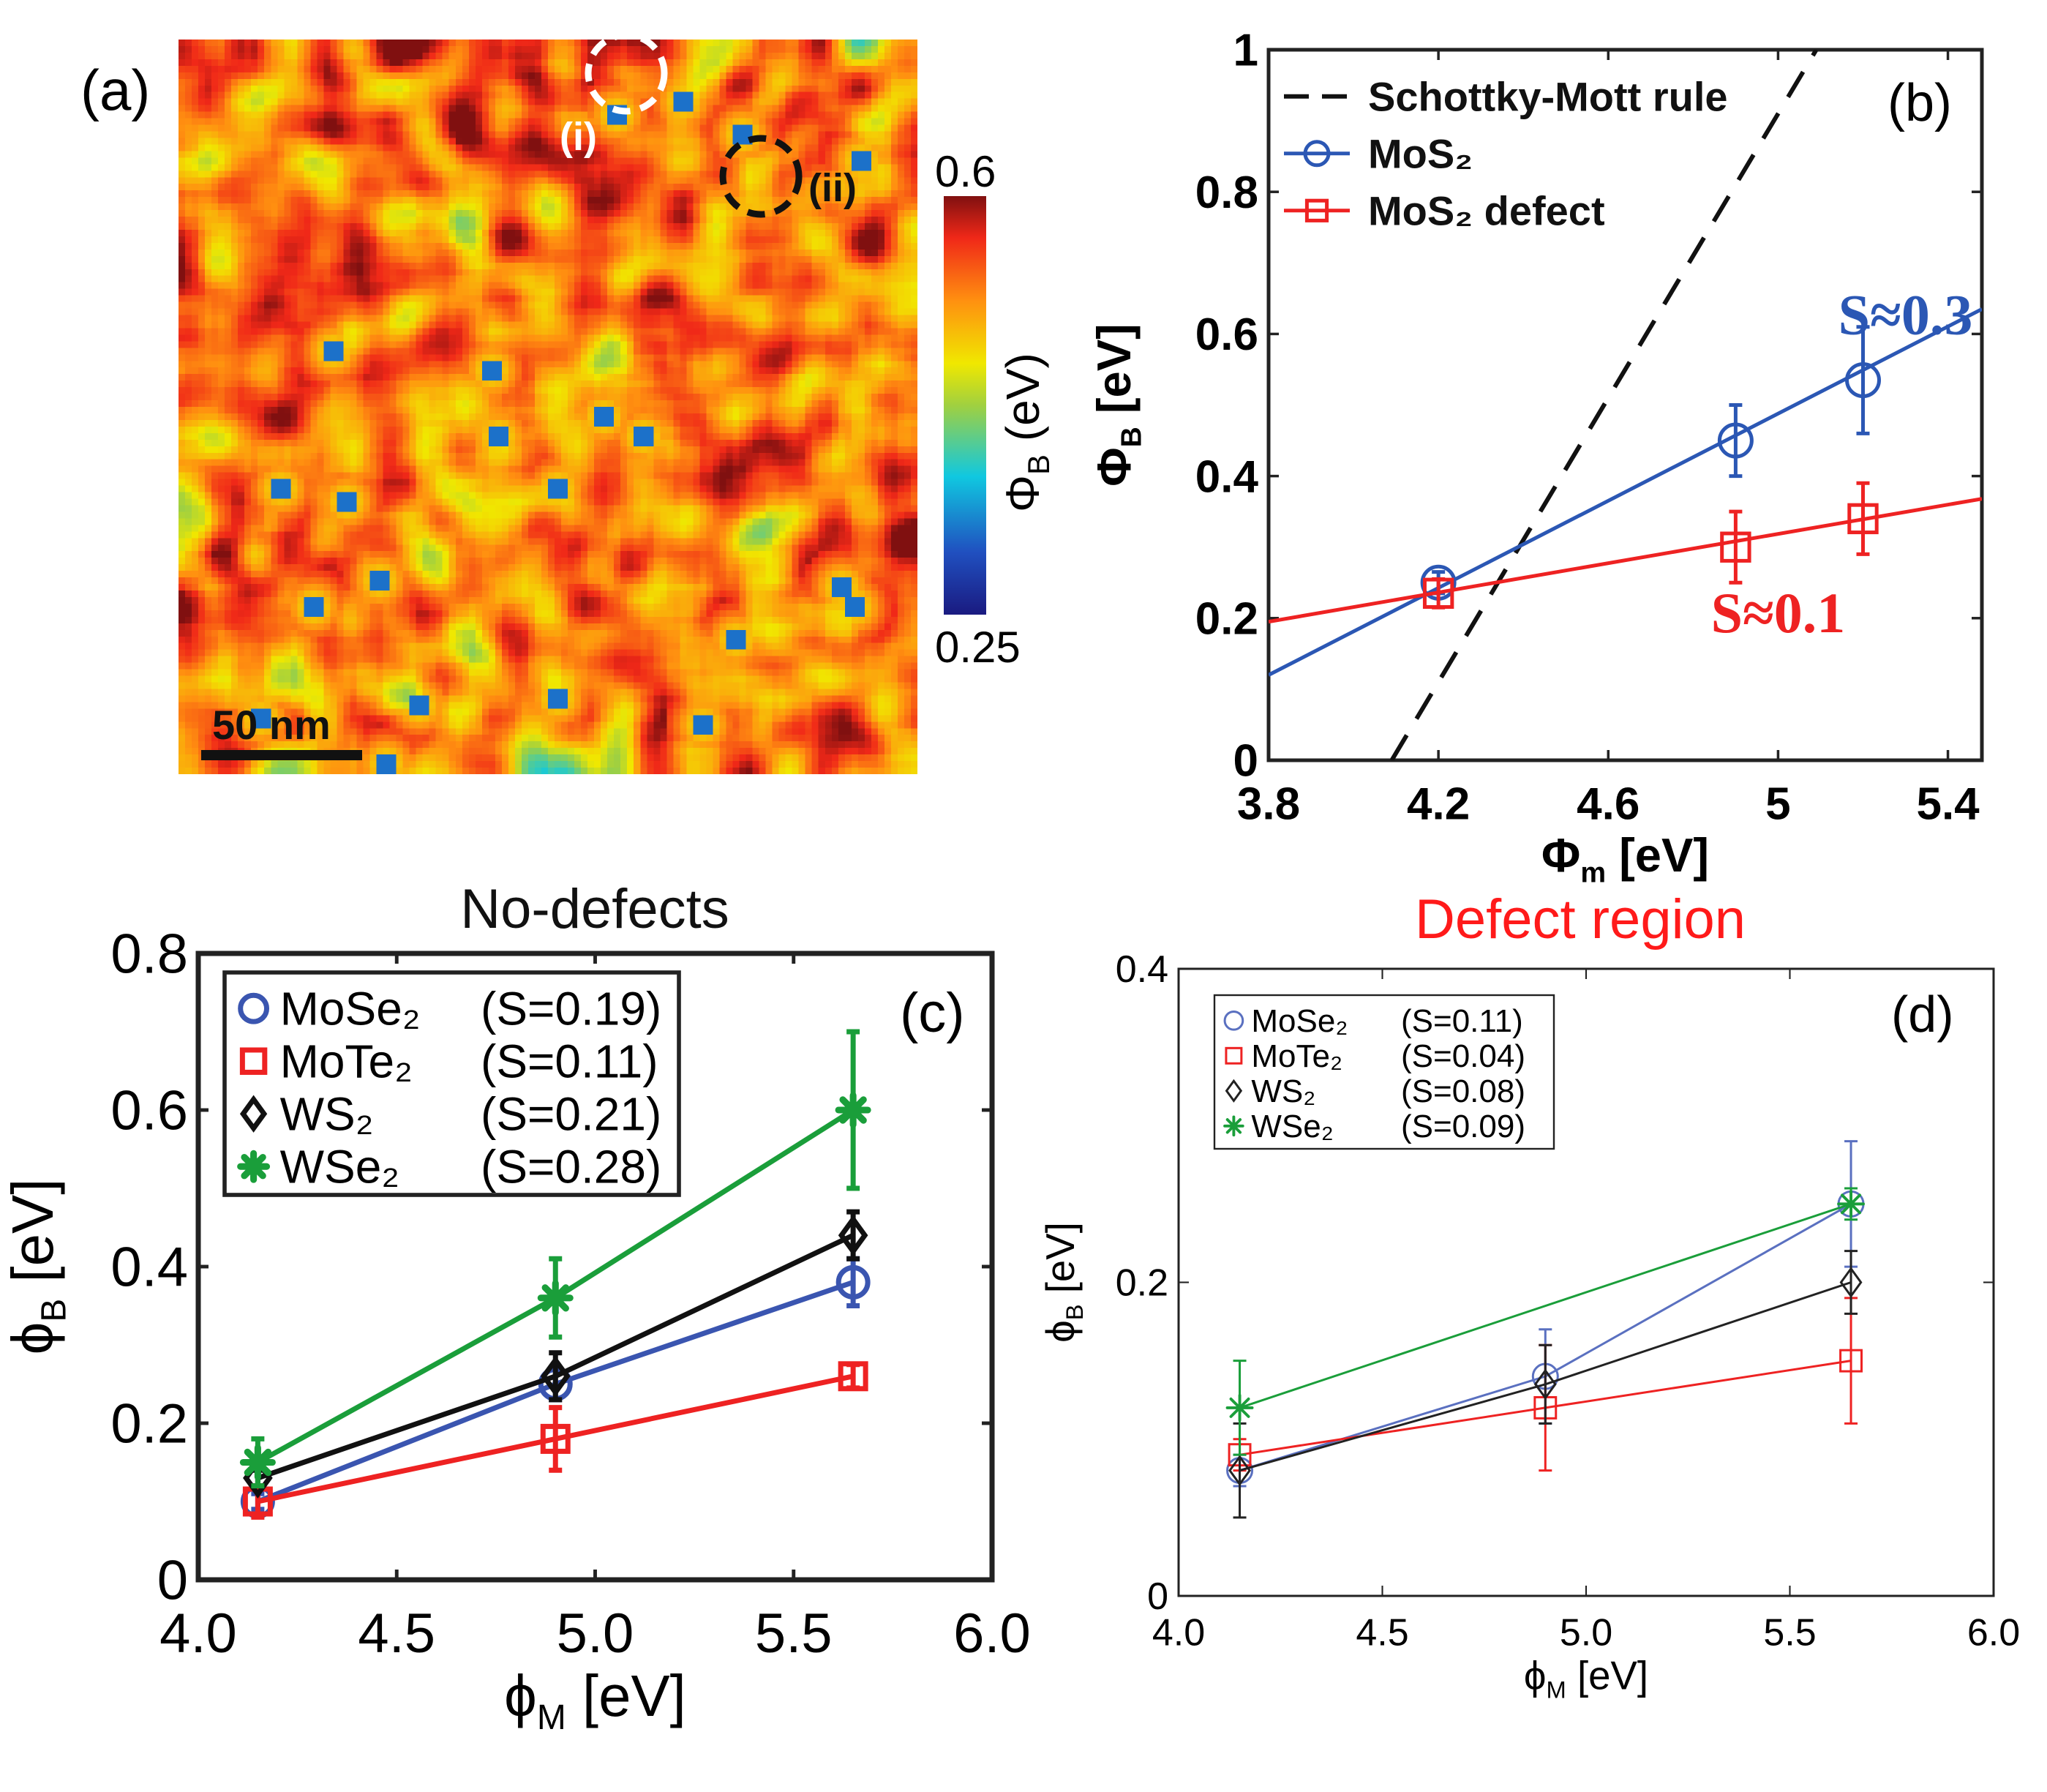 This screenshot has height=1792, width=2047. Describe the element at coordinates (594, 909) in the screenshot. I see `chart-title: No-defects` at that location.